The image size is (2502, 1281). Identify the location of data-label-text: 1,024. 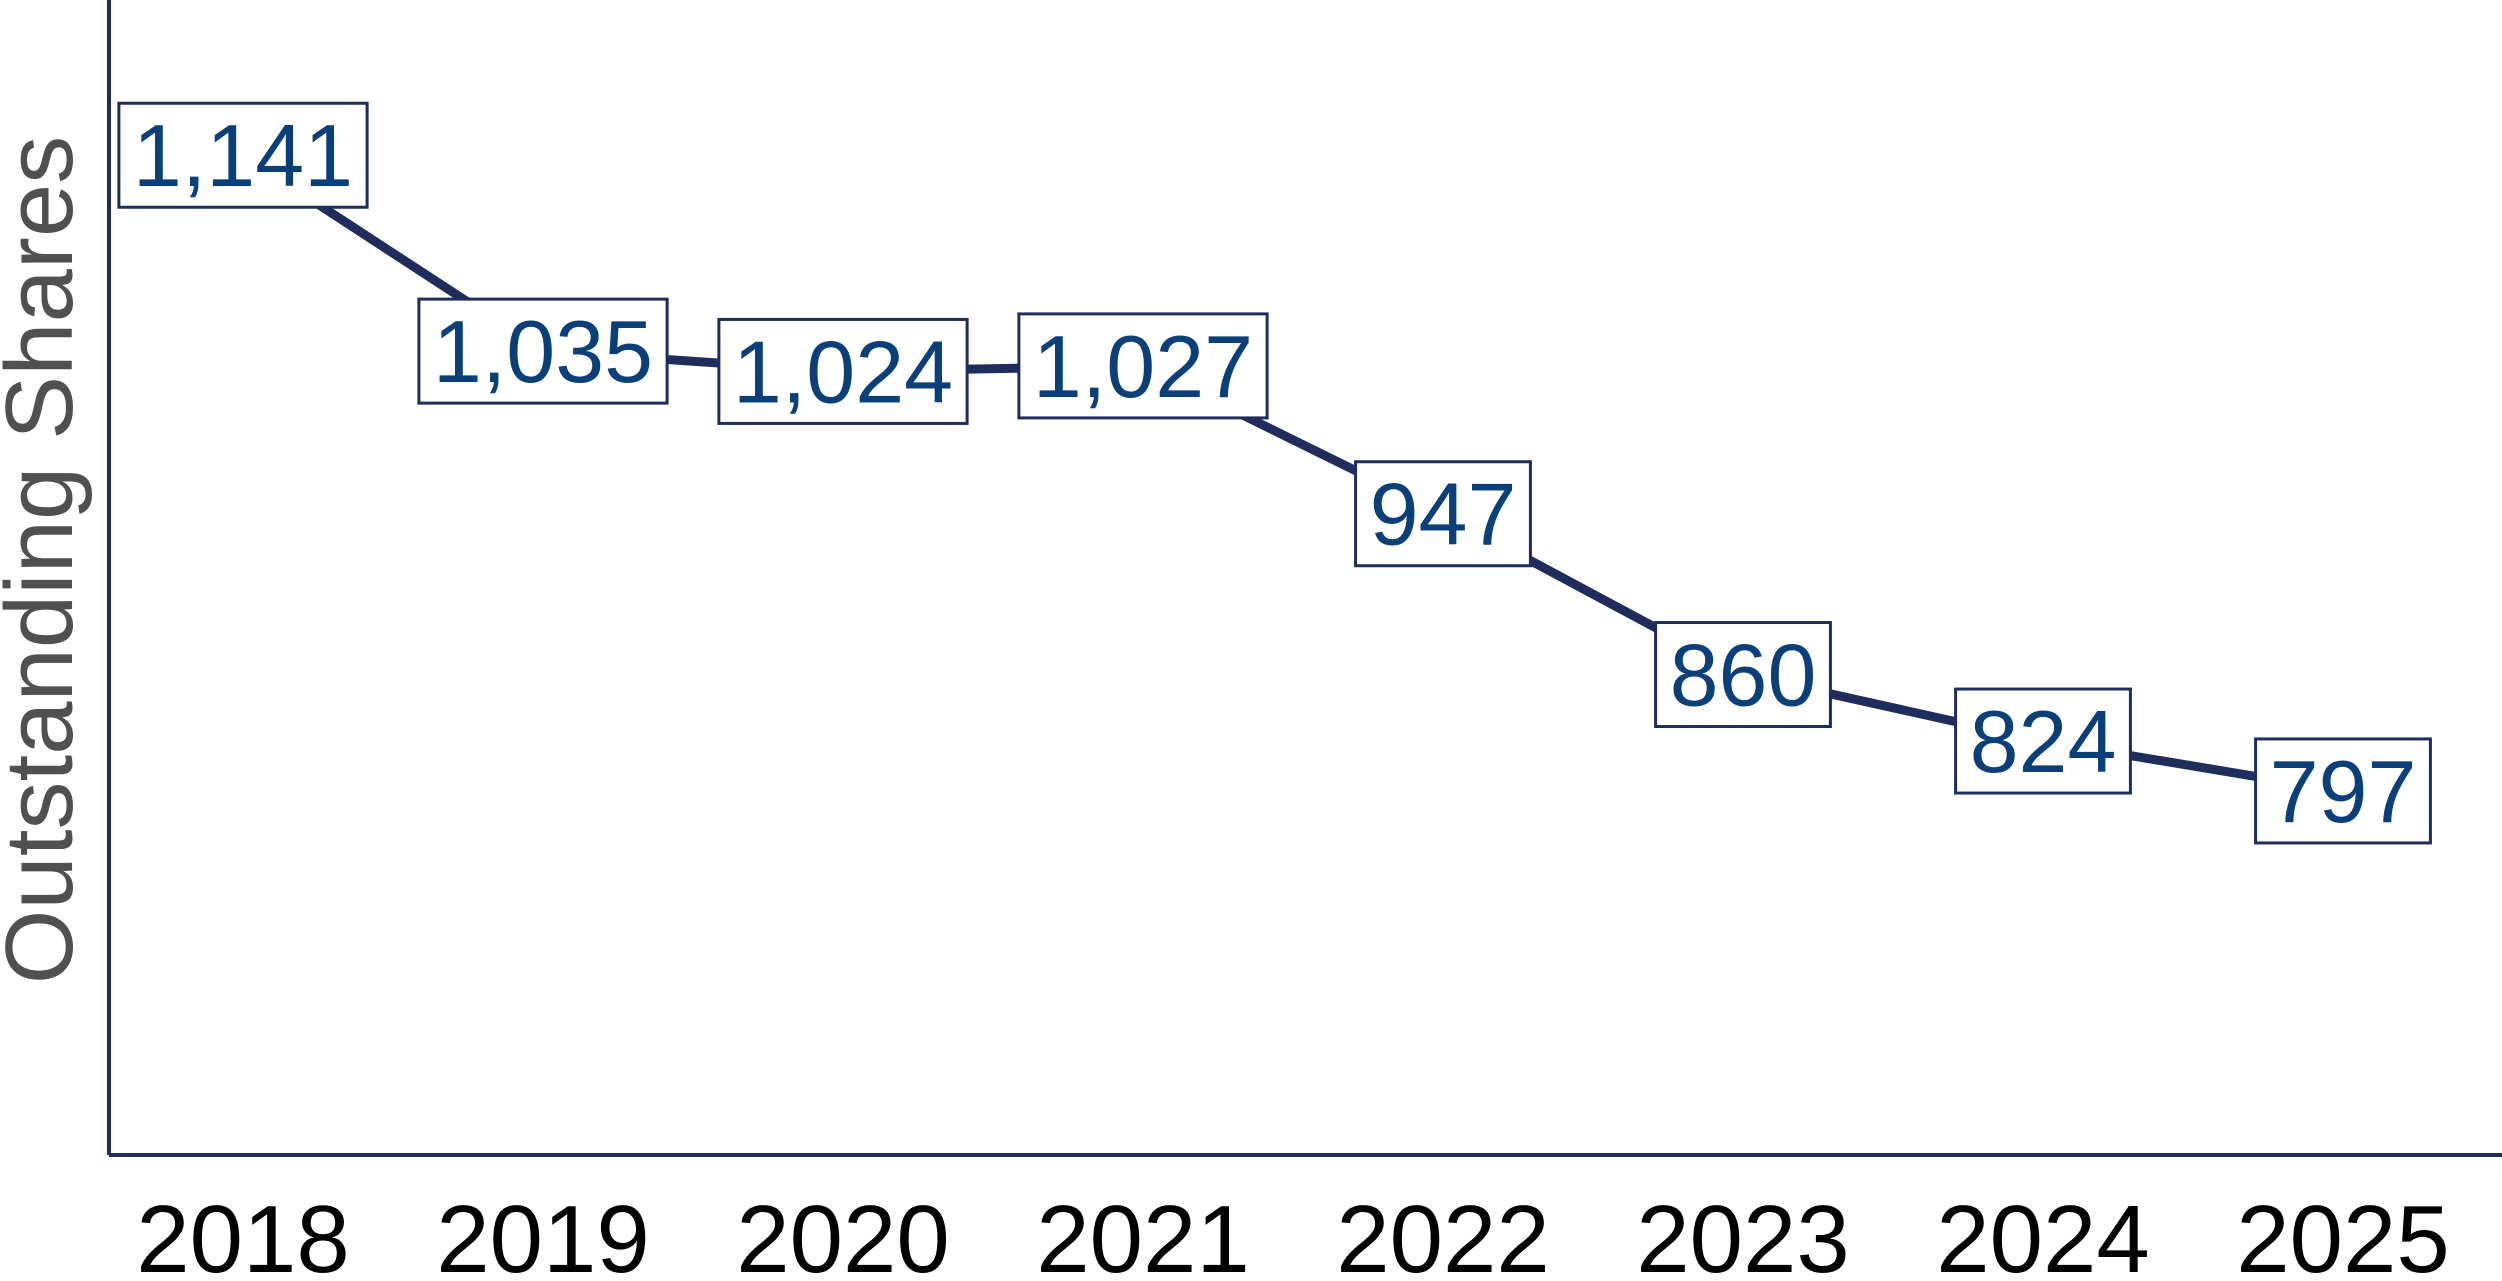
(843, 371).